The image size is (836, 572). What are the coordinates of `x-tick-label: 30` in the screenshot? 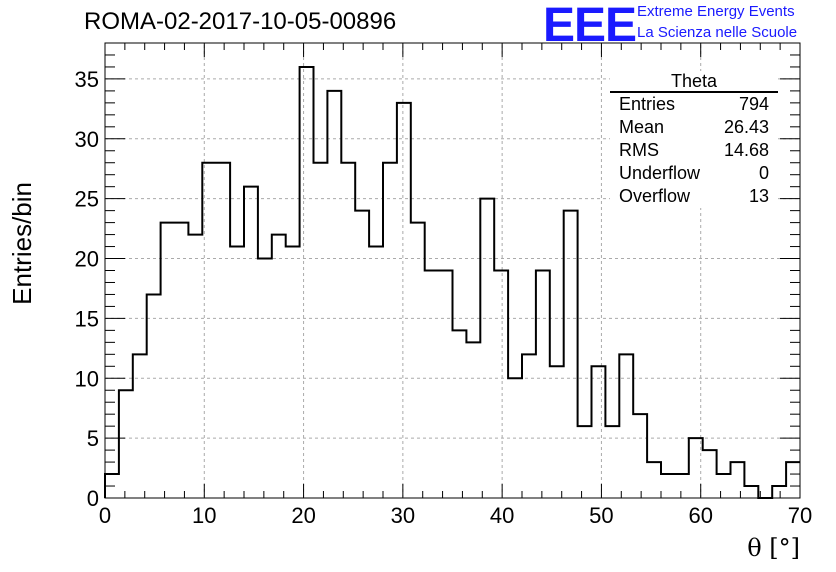 It's located at (403, 515).